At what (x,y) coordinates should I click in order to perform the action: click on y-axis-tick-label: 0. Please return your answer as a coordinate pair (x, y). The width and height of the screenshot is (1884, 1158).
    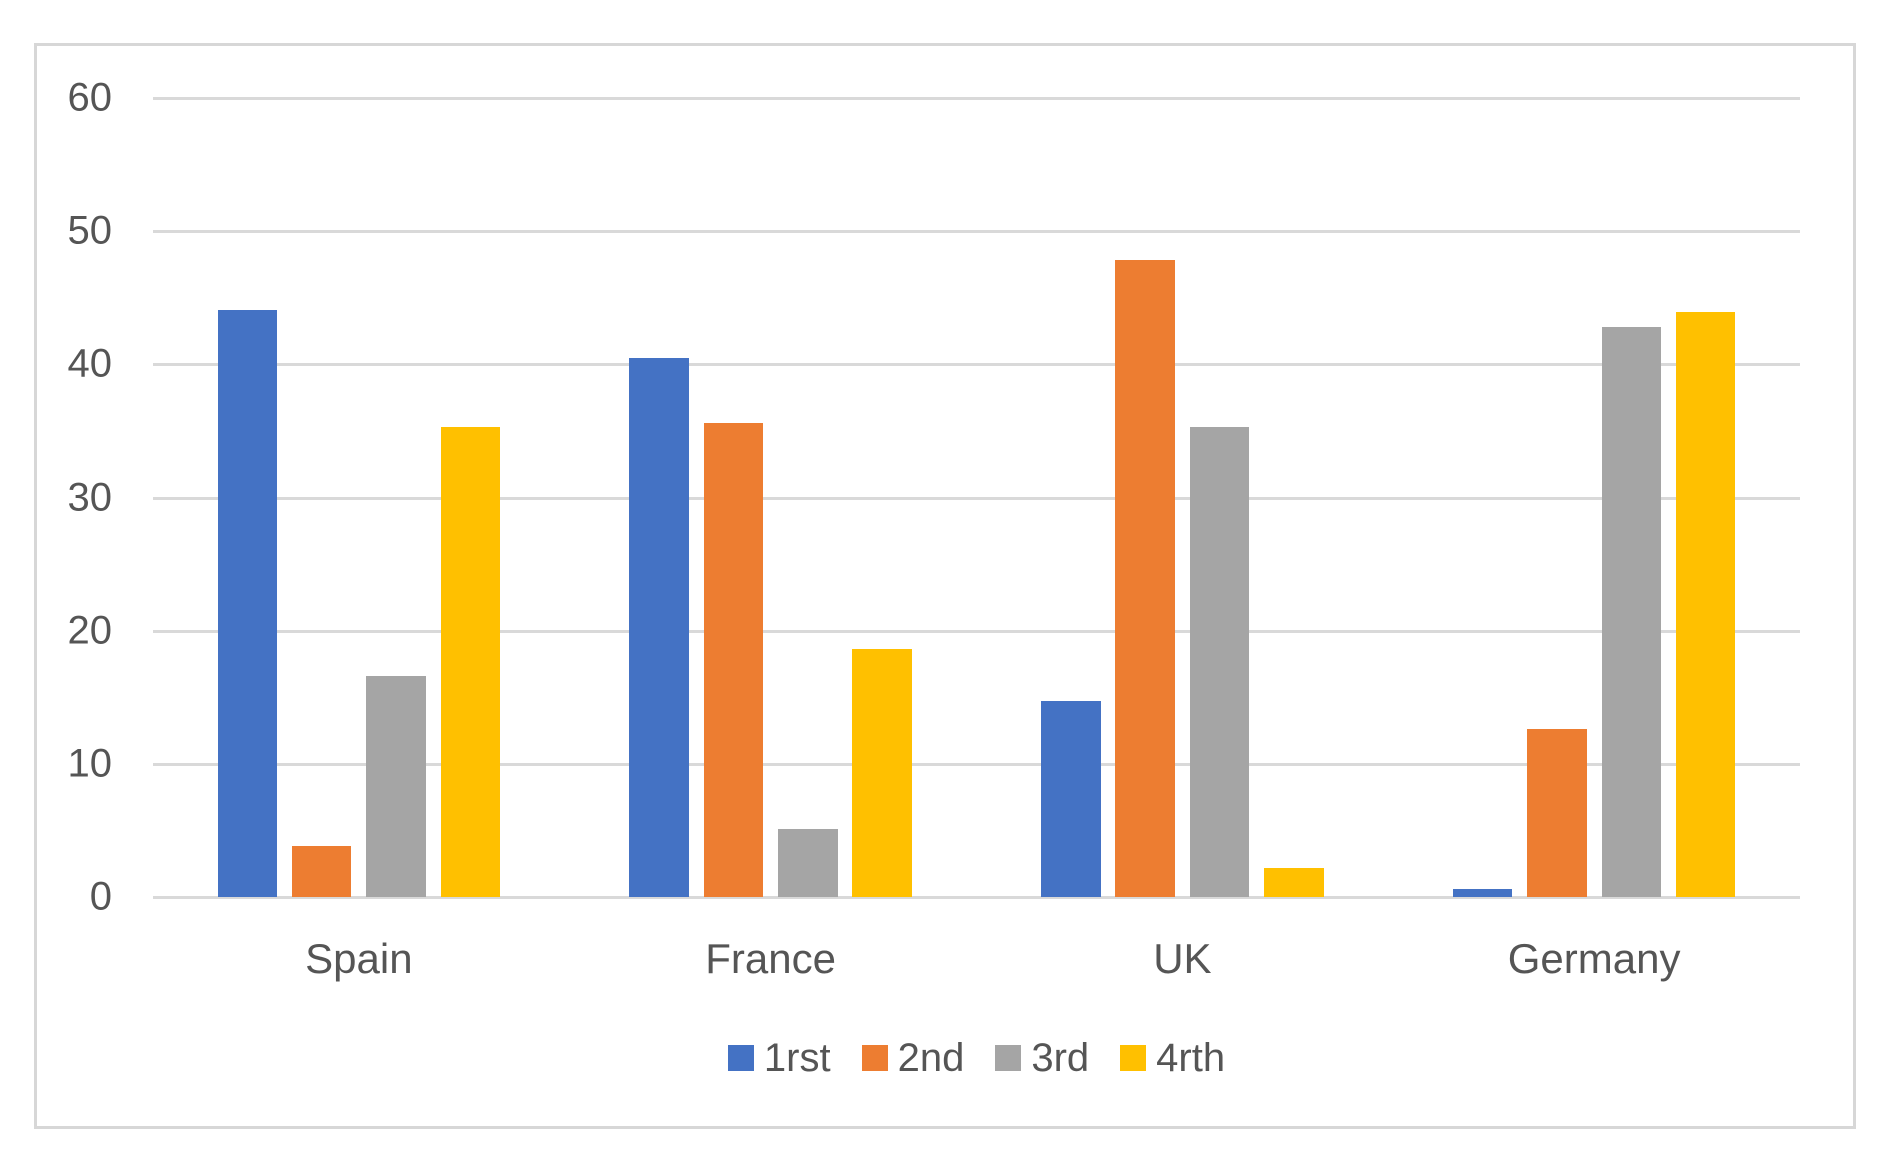
    Looking at the image, I should click on (100, 896).